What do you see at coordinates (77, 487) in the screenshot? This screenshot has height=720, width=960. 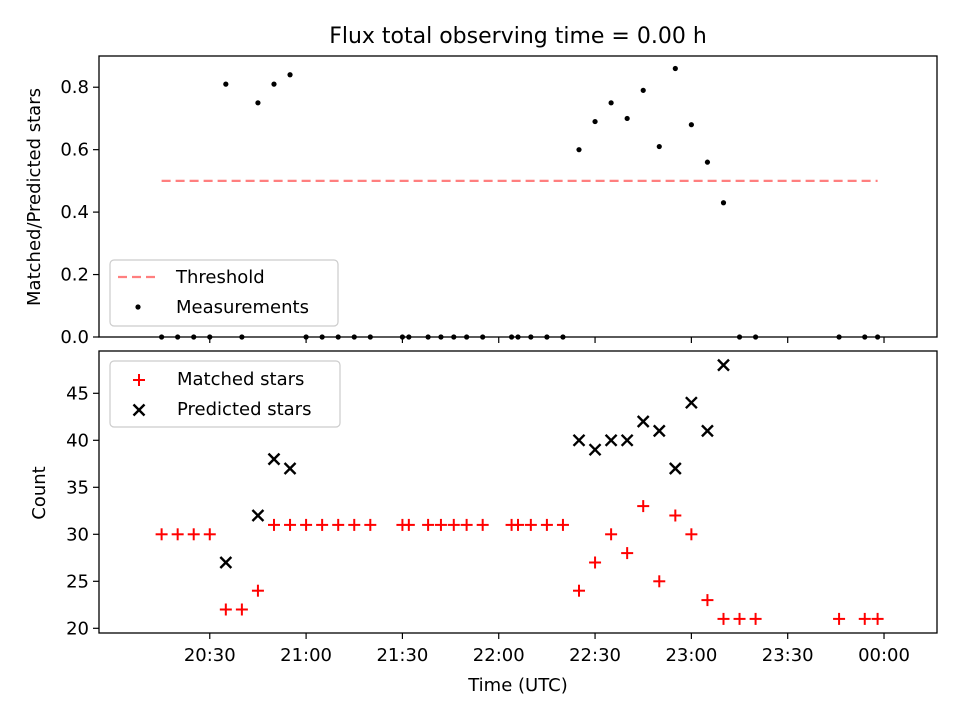 I see `count-y-tick-label: 35` at bounding box center [77, 487].